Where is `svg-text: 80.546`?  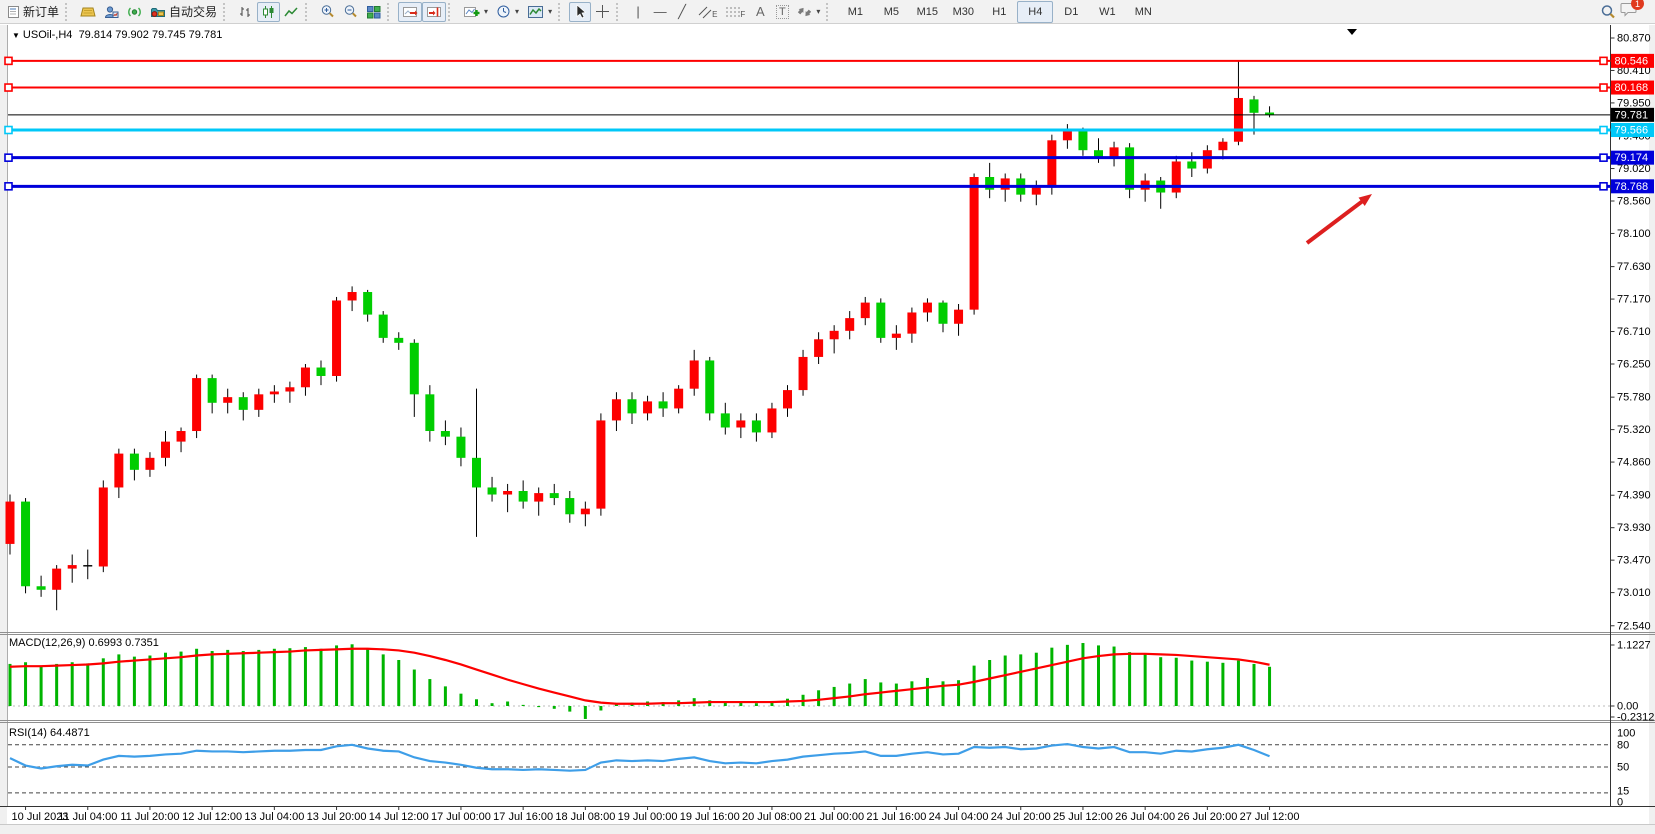 svg-text: 80.546 is located at coordinates (1632, 61).